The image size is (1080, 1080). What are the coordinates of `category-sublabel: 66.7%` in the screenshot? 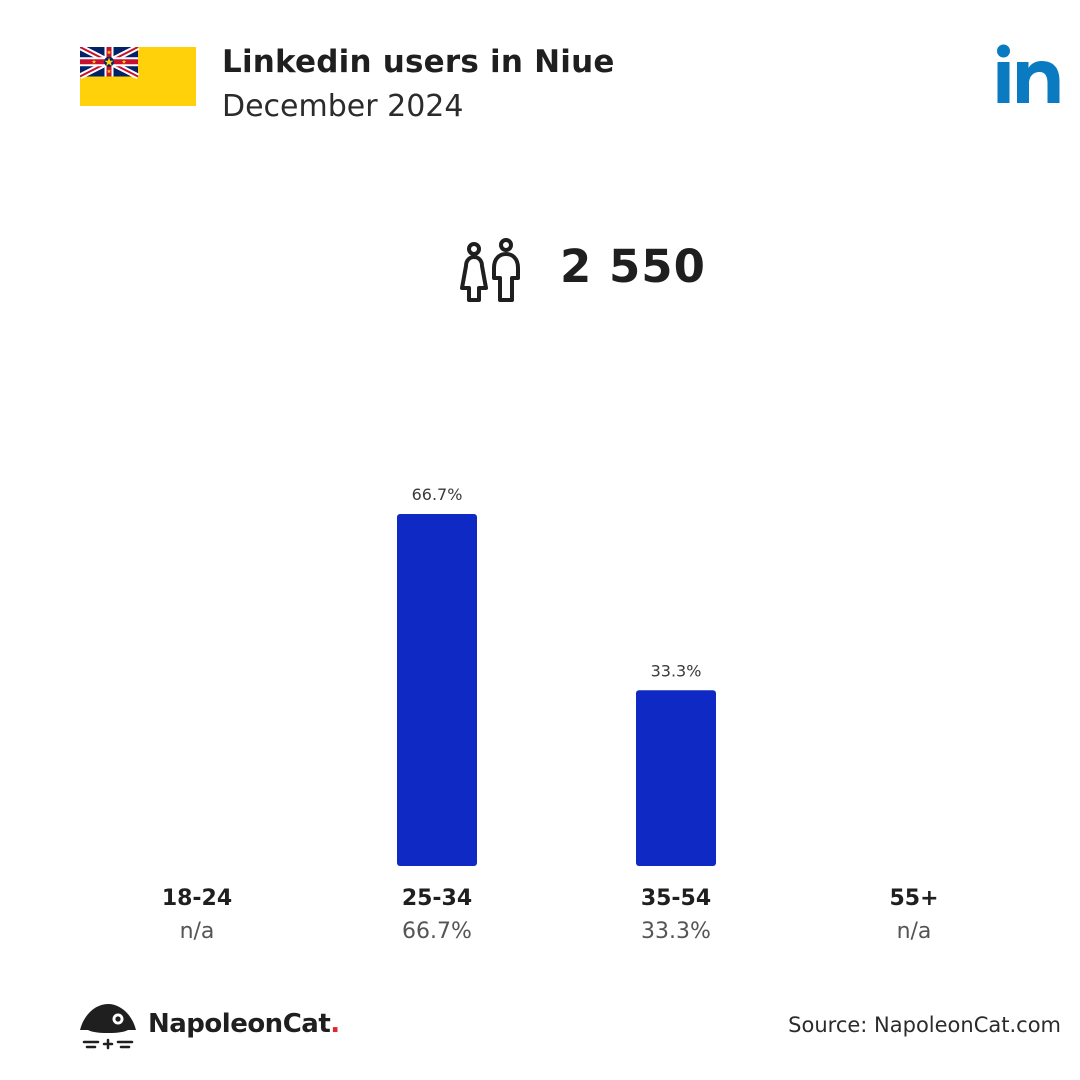 It's located at (437, 931).